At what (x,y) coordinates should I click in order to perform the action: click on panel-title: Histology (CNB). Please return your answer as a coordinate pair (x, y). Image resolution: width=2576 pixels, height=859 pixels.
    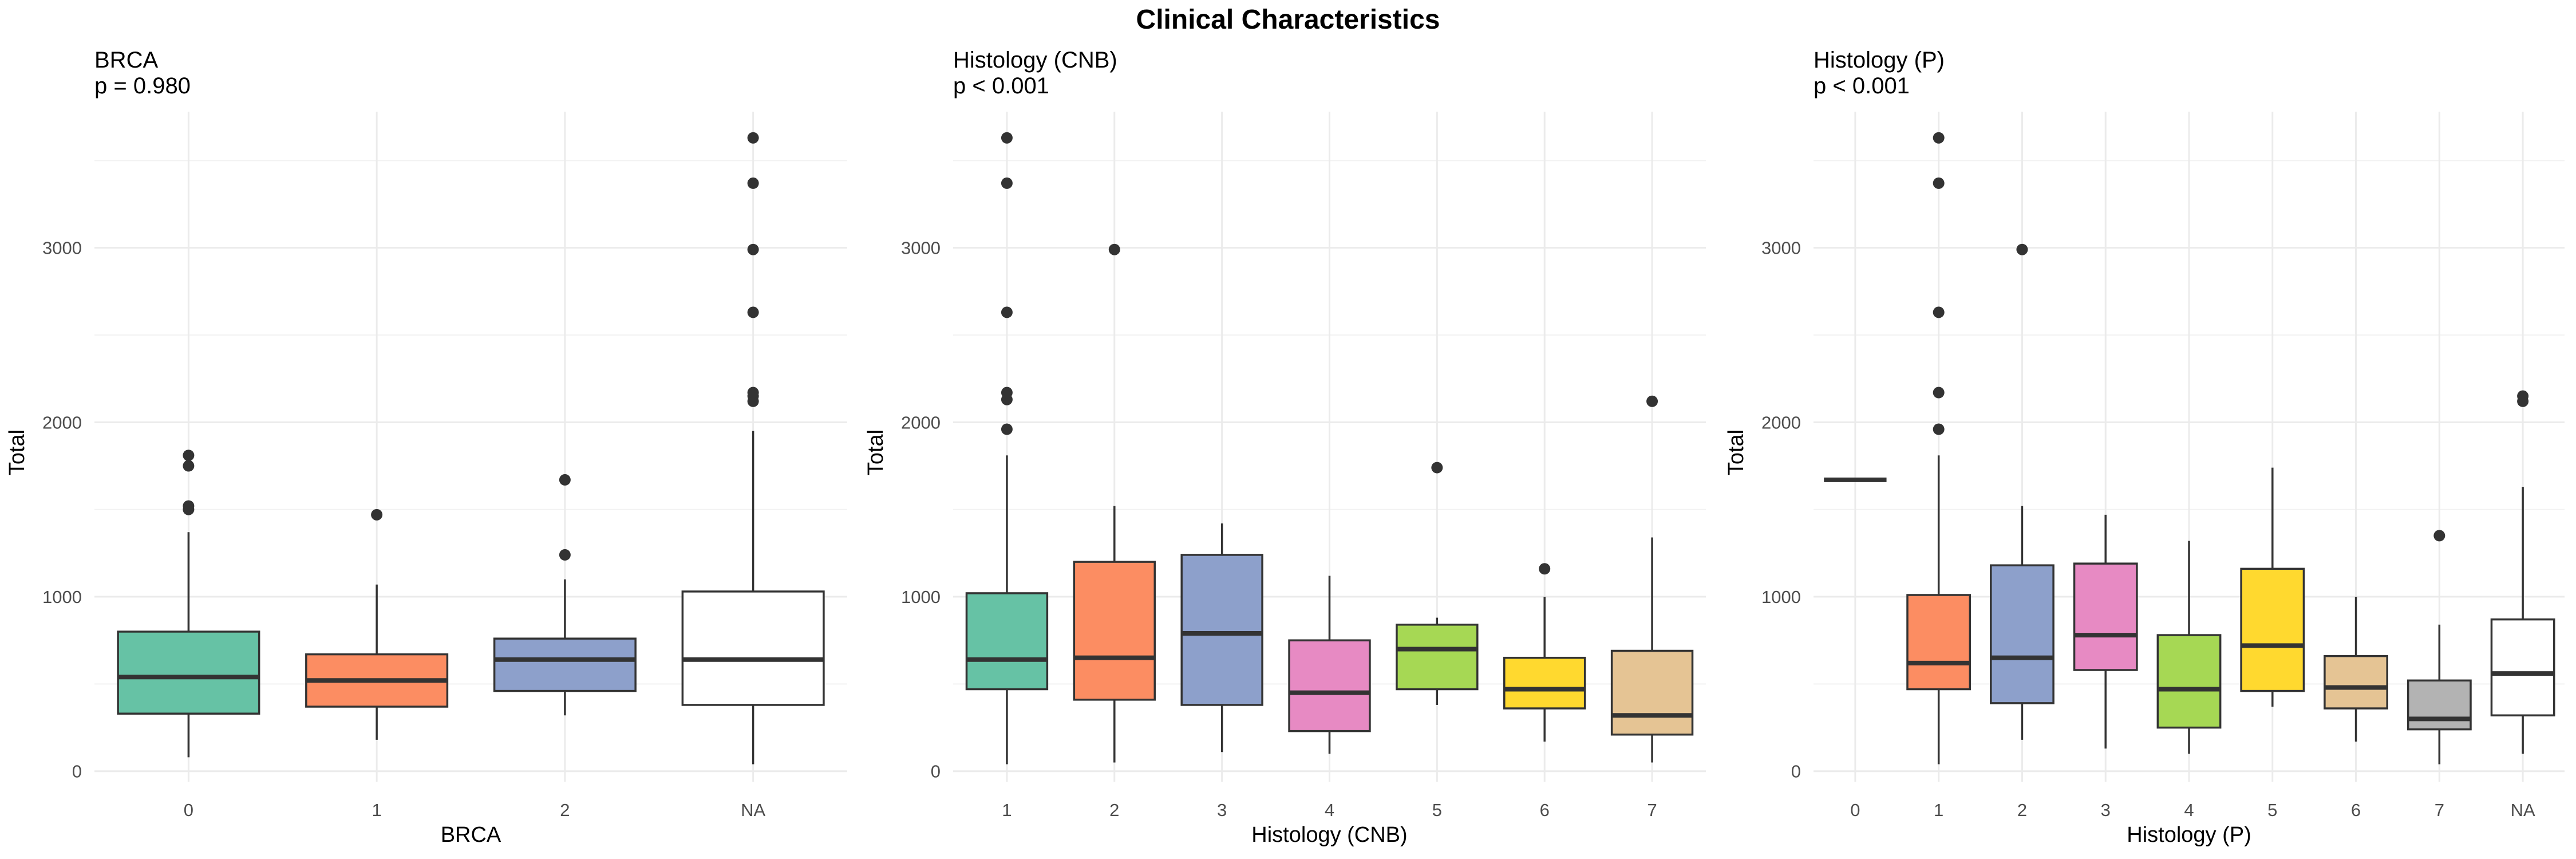
    Looking at the image, I should click on (1035, 61).